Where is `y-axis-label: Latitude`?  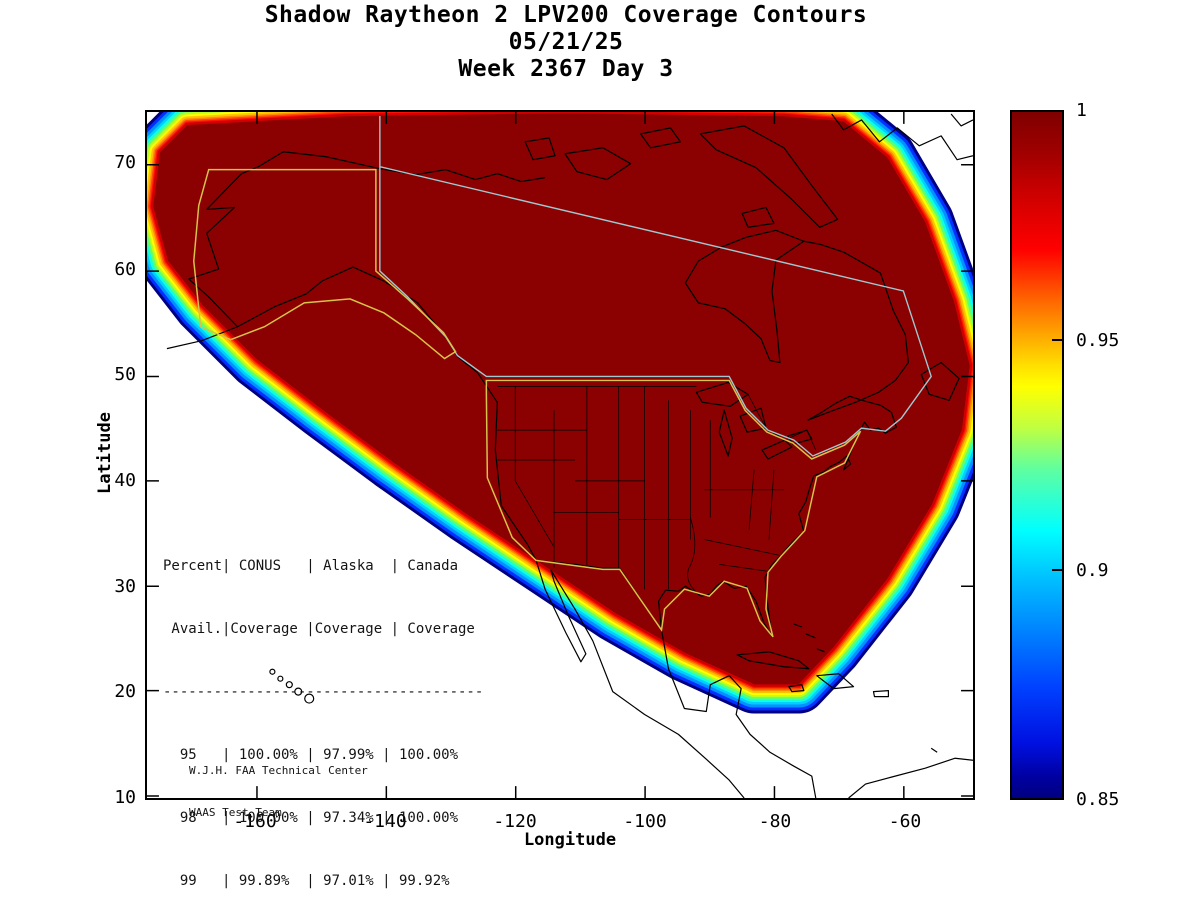 y-axis-label: Latitude is located at coordinates (105, 453).